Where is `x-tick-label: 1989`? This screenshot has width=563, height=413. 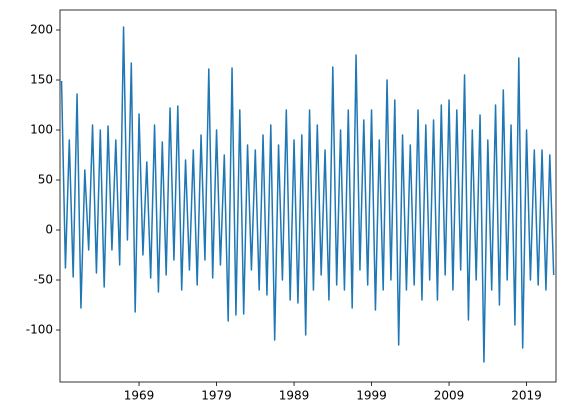 x-tick-label: 1989 is located at coordinates (294, 396).